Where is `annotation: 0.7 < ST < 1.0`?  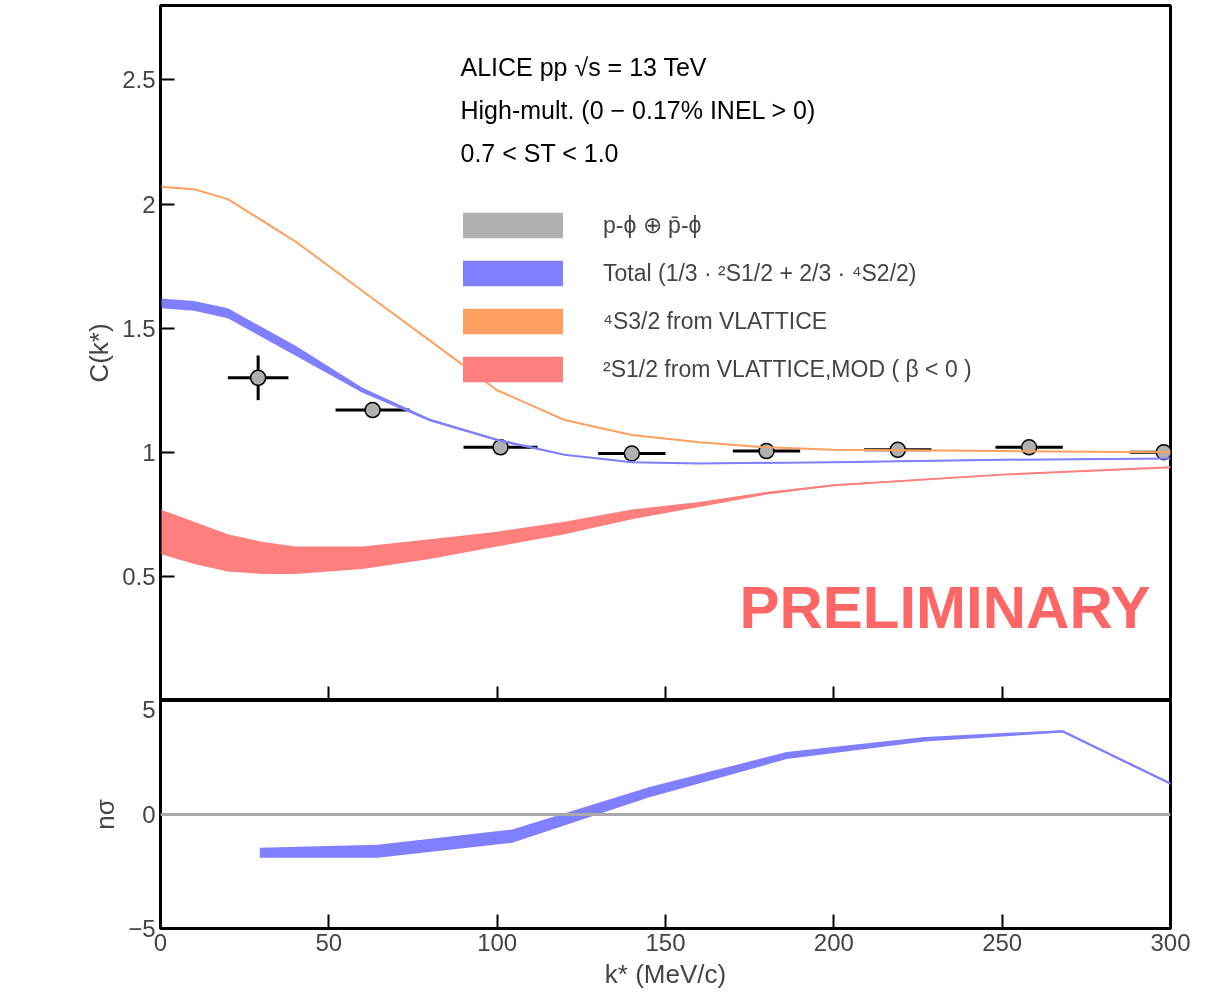
annotation: 0.7 < ST < 1.0 is located at coordinates (539, 152).